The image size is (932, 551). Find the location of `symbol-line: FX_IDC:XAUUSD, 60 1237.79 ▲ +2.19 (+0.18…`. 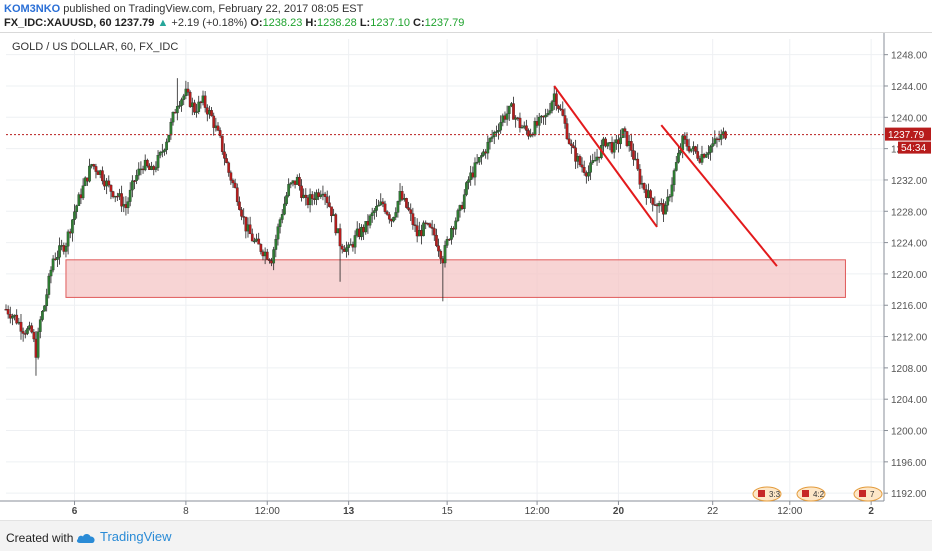

symbol-line: FX_IDC:XAUUSD, 60 1237.79 ▲ +2.19 (+0.18… is located at coordinates (234, 23).